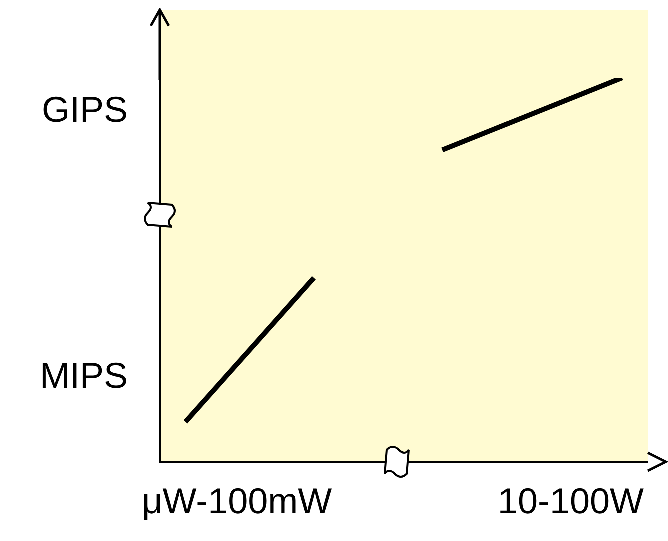 The height and width of the screenshot is (541, 668). I want to click on x-tick-label: 10-100W, so click(571, 501).